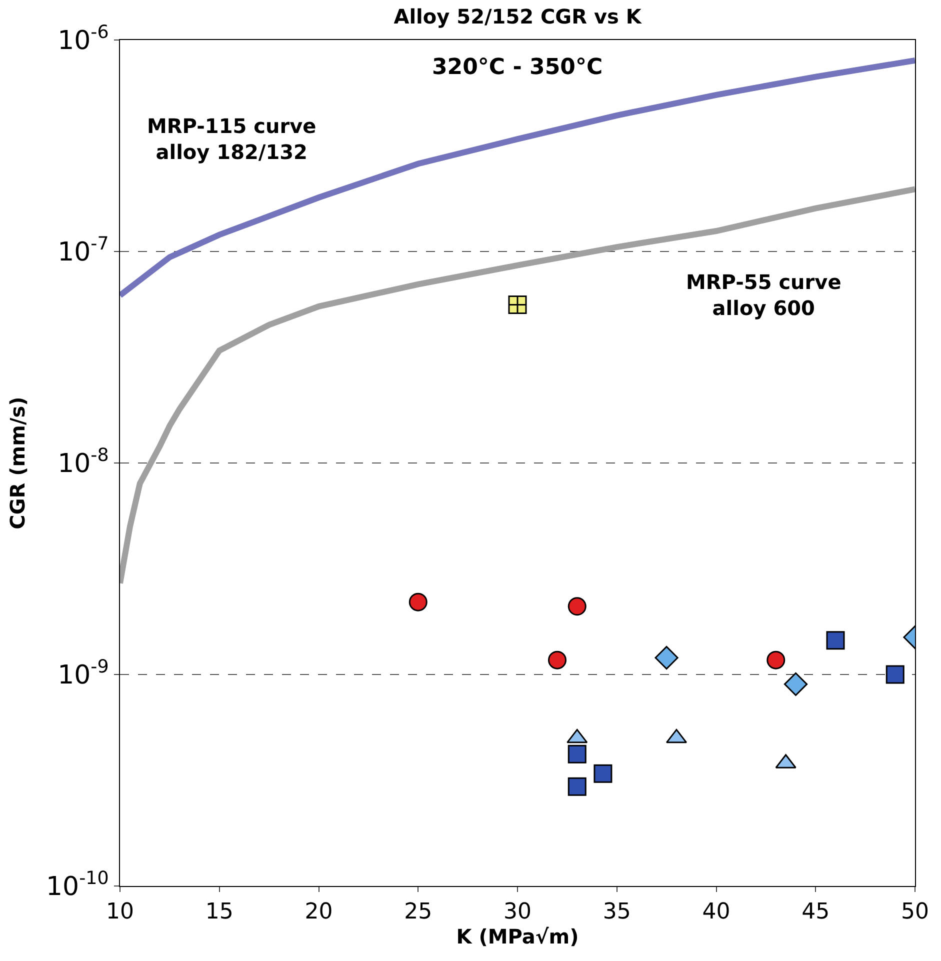 This screenshot has height=961, width=941. What do you see at coordinates (716, 911) in the screenshot?
I see `x-tick-label: 40` at bounding box center [716, 911].